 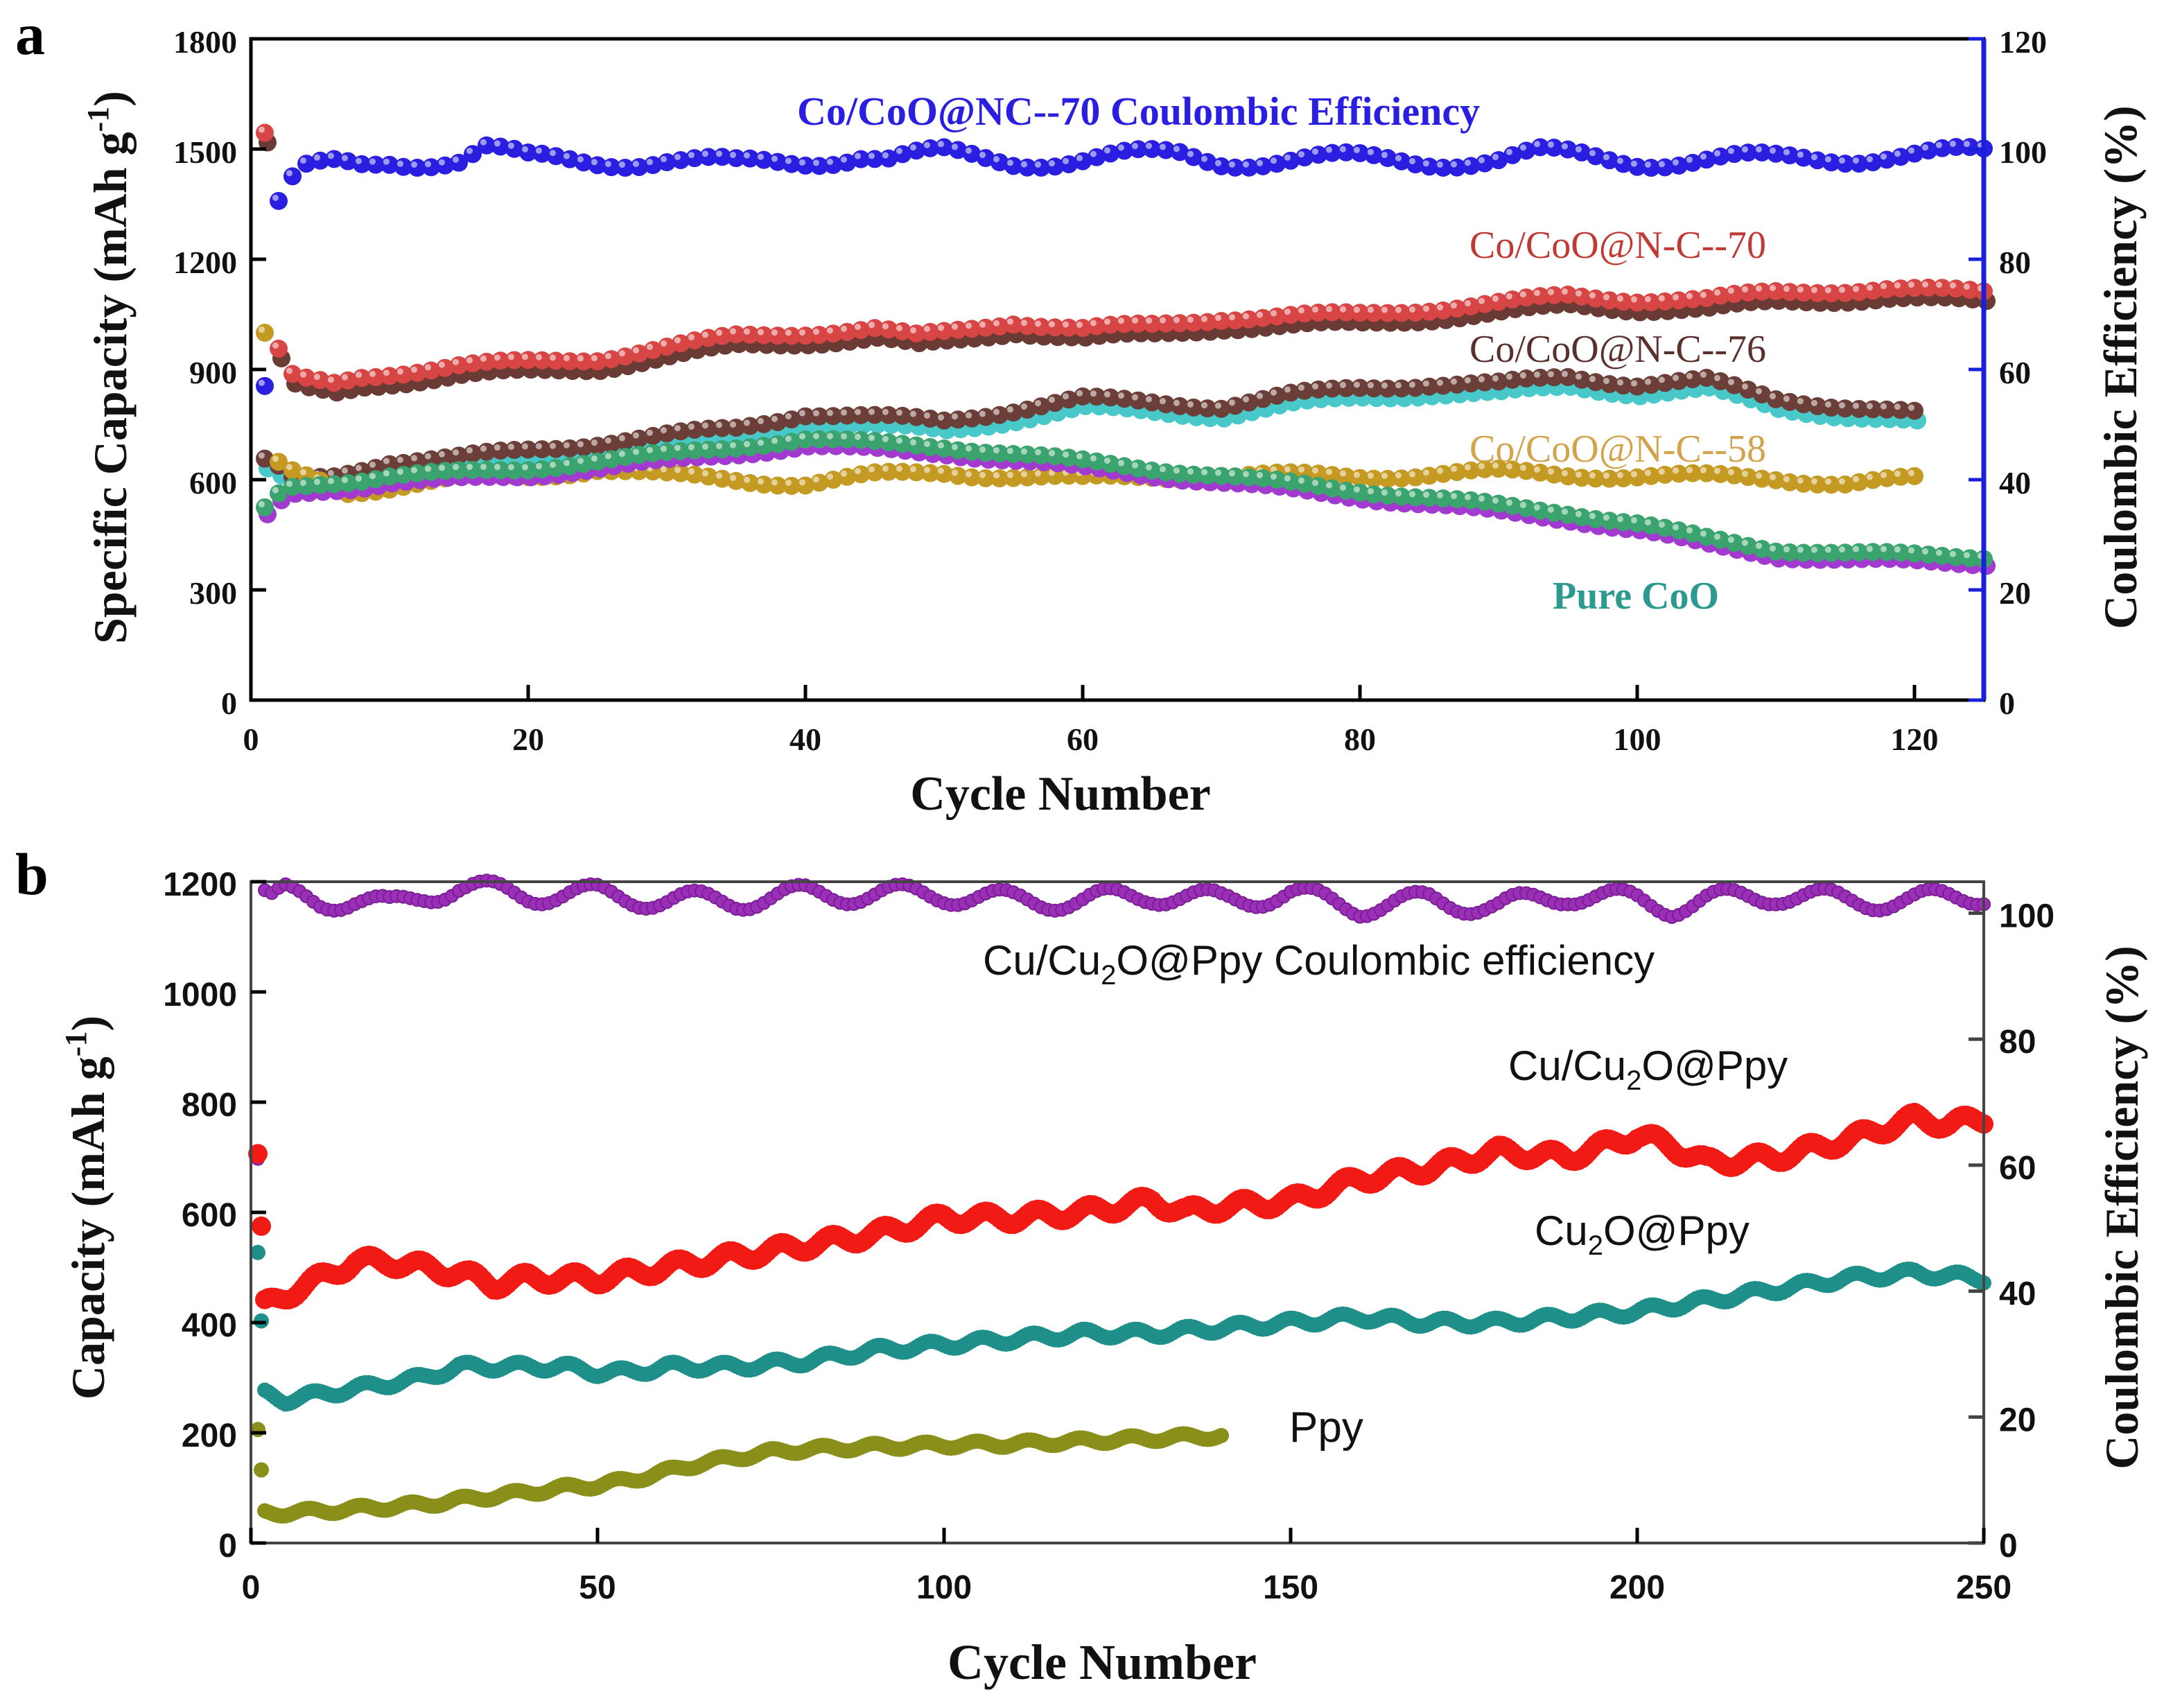 What do you see at coordinates (2026, 916) in the screenshot?
I see `ytick-right-label: 100` at bounding box center [2026, 916].